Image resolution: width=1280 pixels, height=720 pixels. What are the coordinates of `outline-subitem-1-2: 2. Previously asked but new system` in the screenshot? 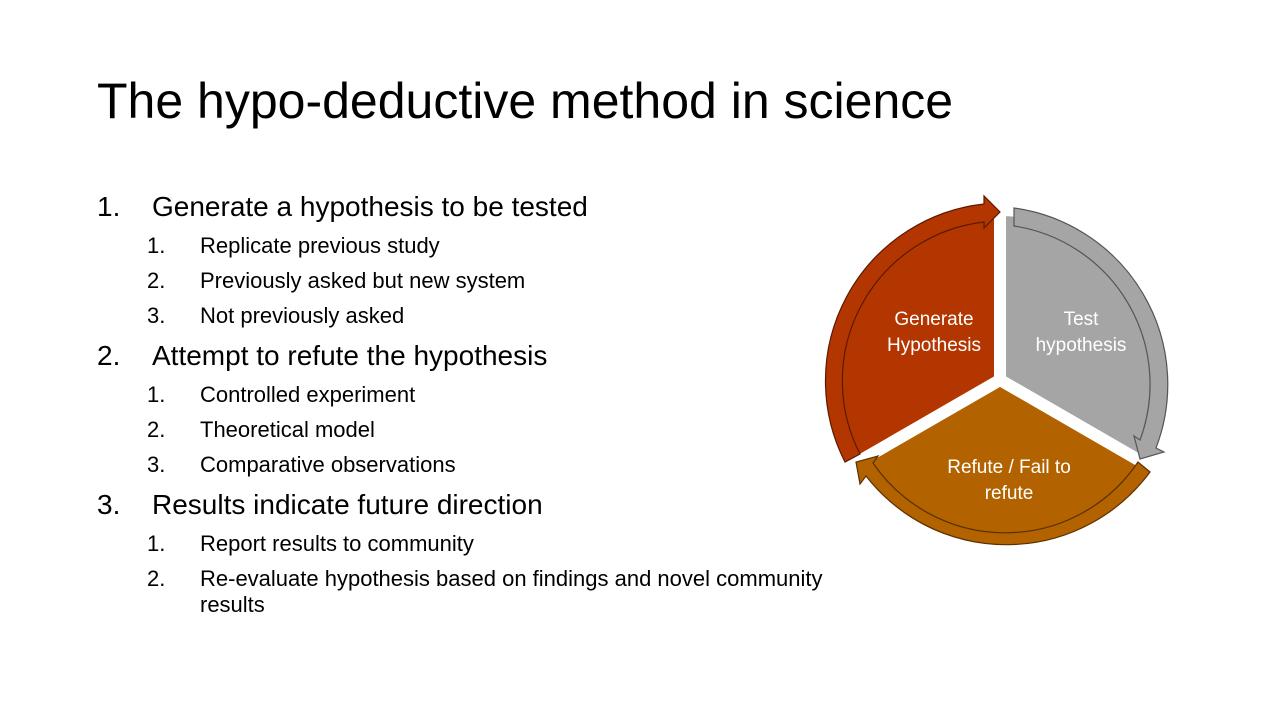 It's located at (487, 281).